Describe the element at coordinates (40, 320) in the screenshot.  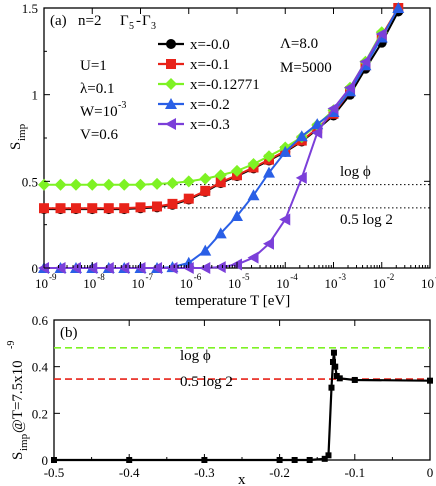
I see `panel-b-y-tick-label: 0.6` at that location.